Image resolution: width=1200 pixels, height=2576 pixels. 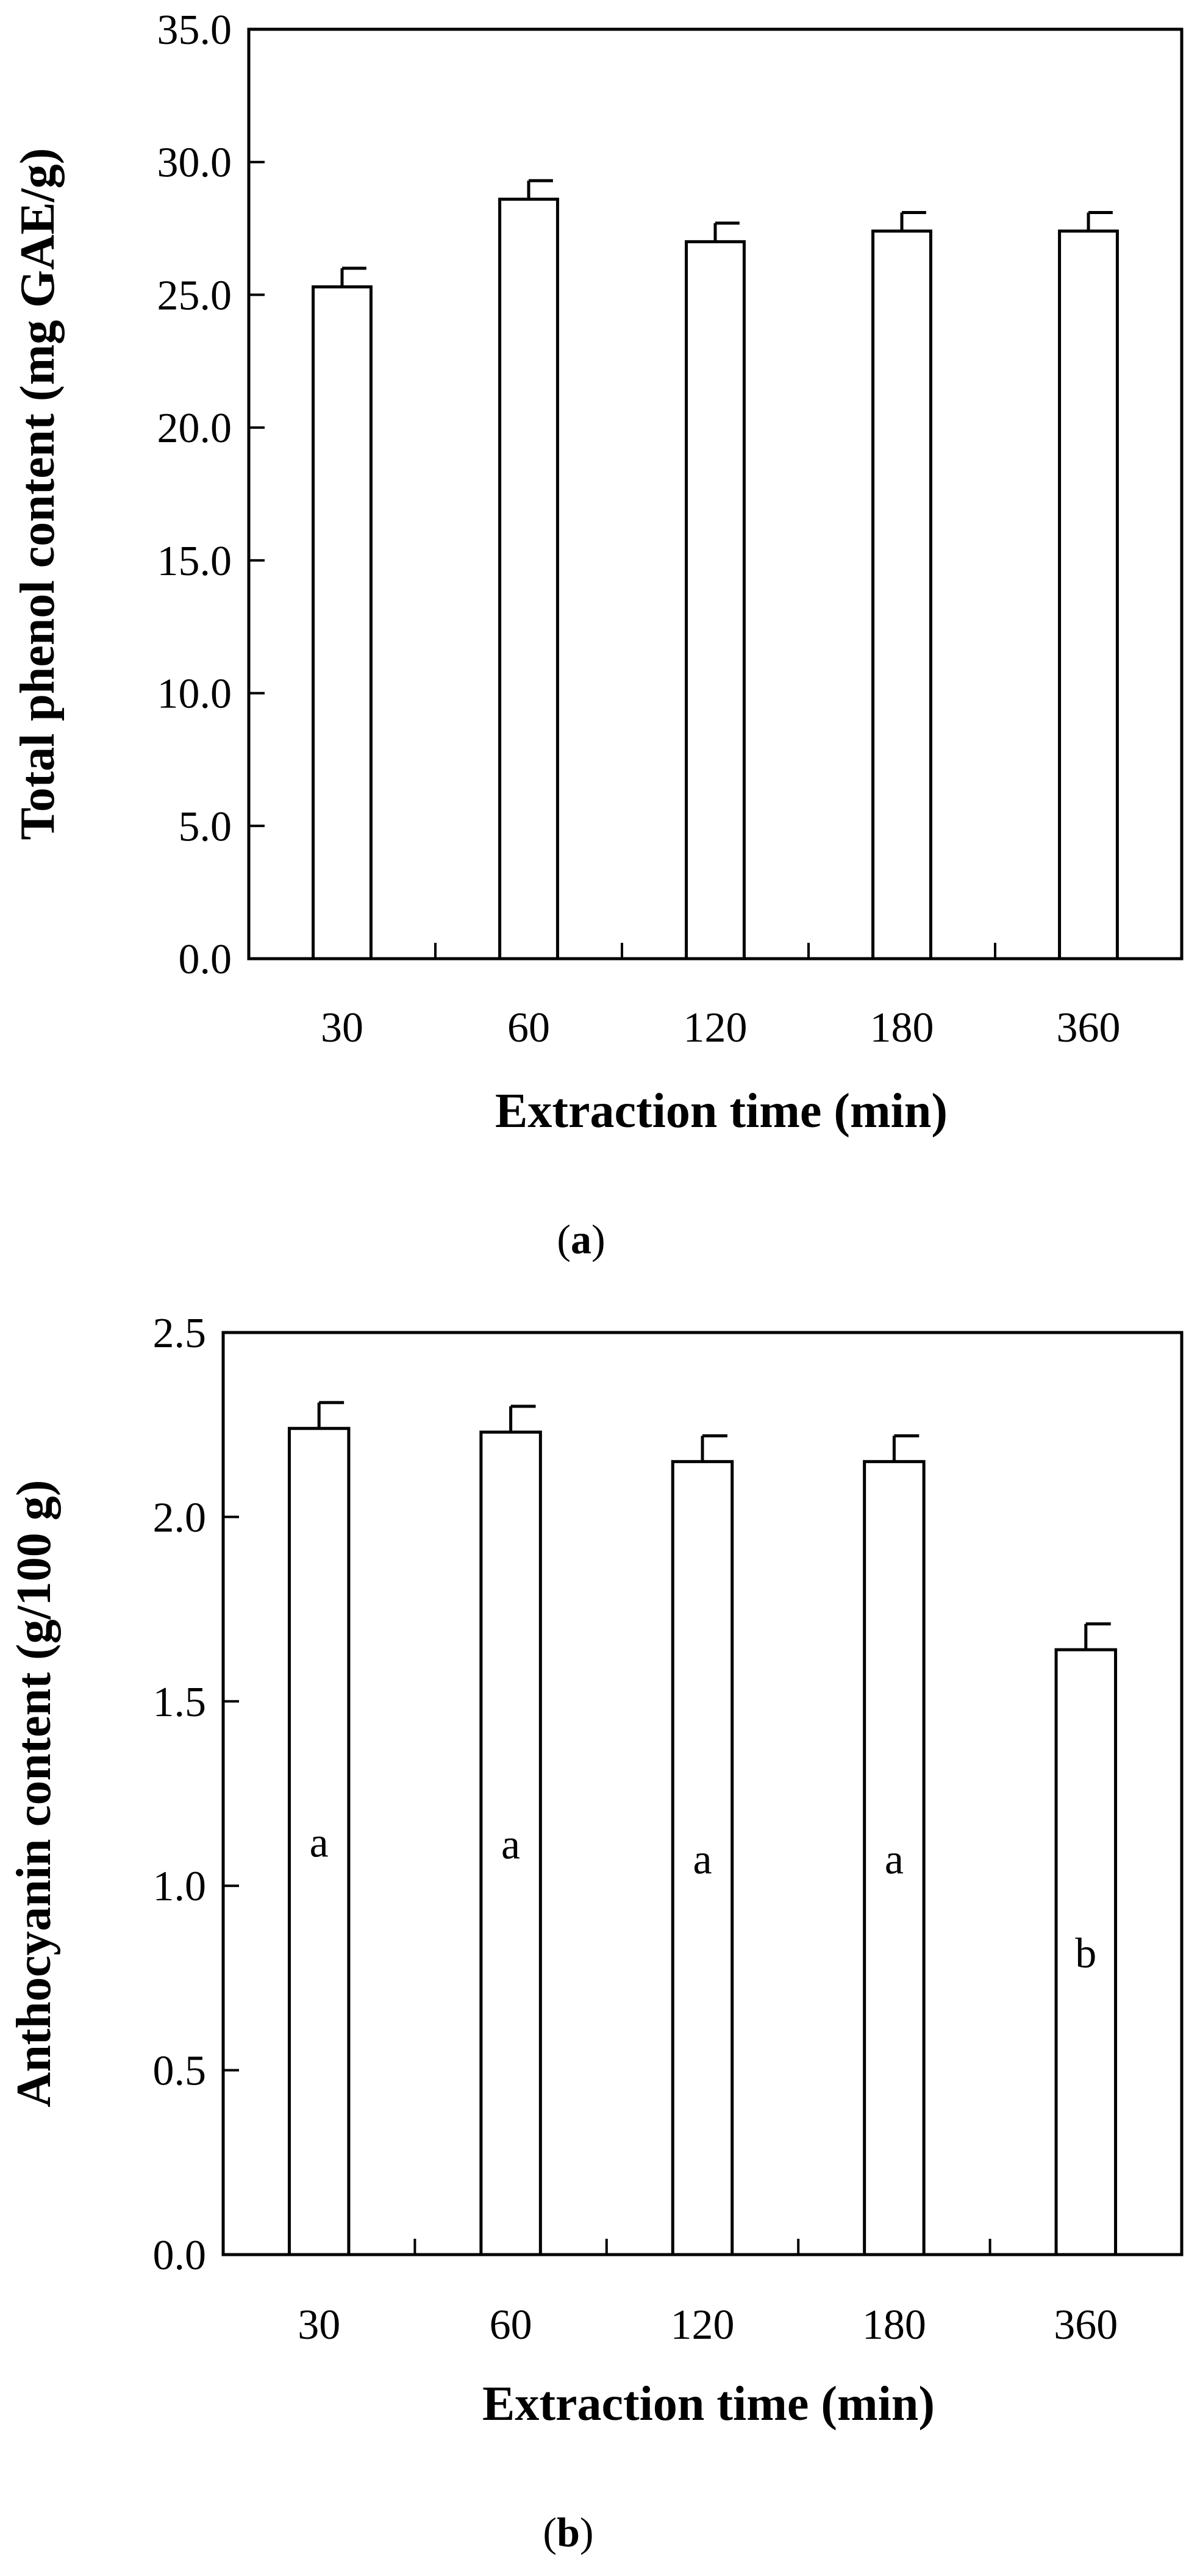 What do you see at coordinates (1086, 2325) in the screenshot?
I see `panel-b-x-tick-label: 360` at bounding box center [1086, 2325].